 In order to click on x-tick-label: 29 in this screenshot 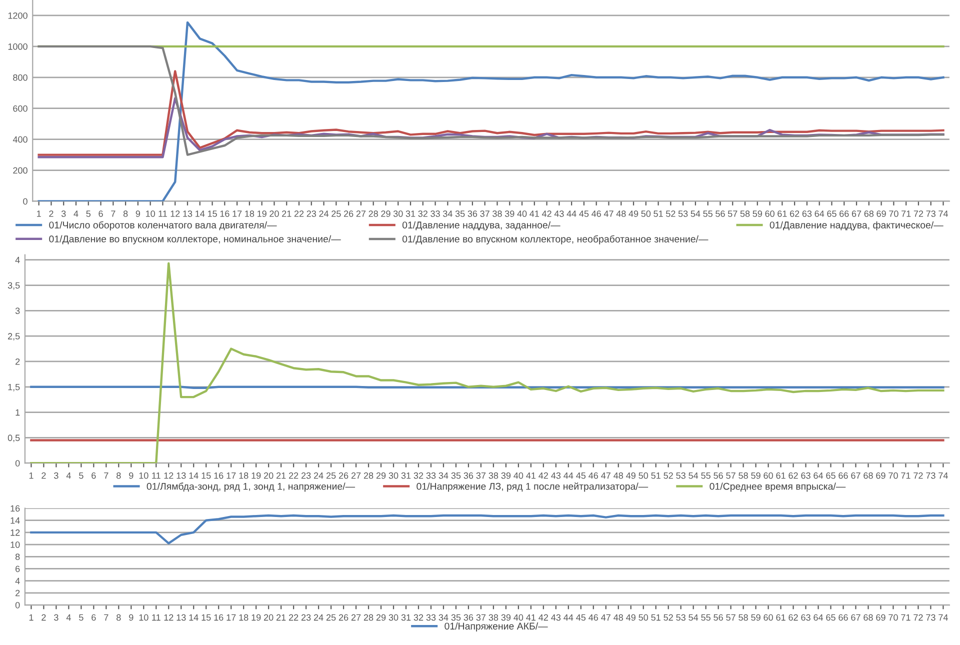, I will do `click(381, 617)`.